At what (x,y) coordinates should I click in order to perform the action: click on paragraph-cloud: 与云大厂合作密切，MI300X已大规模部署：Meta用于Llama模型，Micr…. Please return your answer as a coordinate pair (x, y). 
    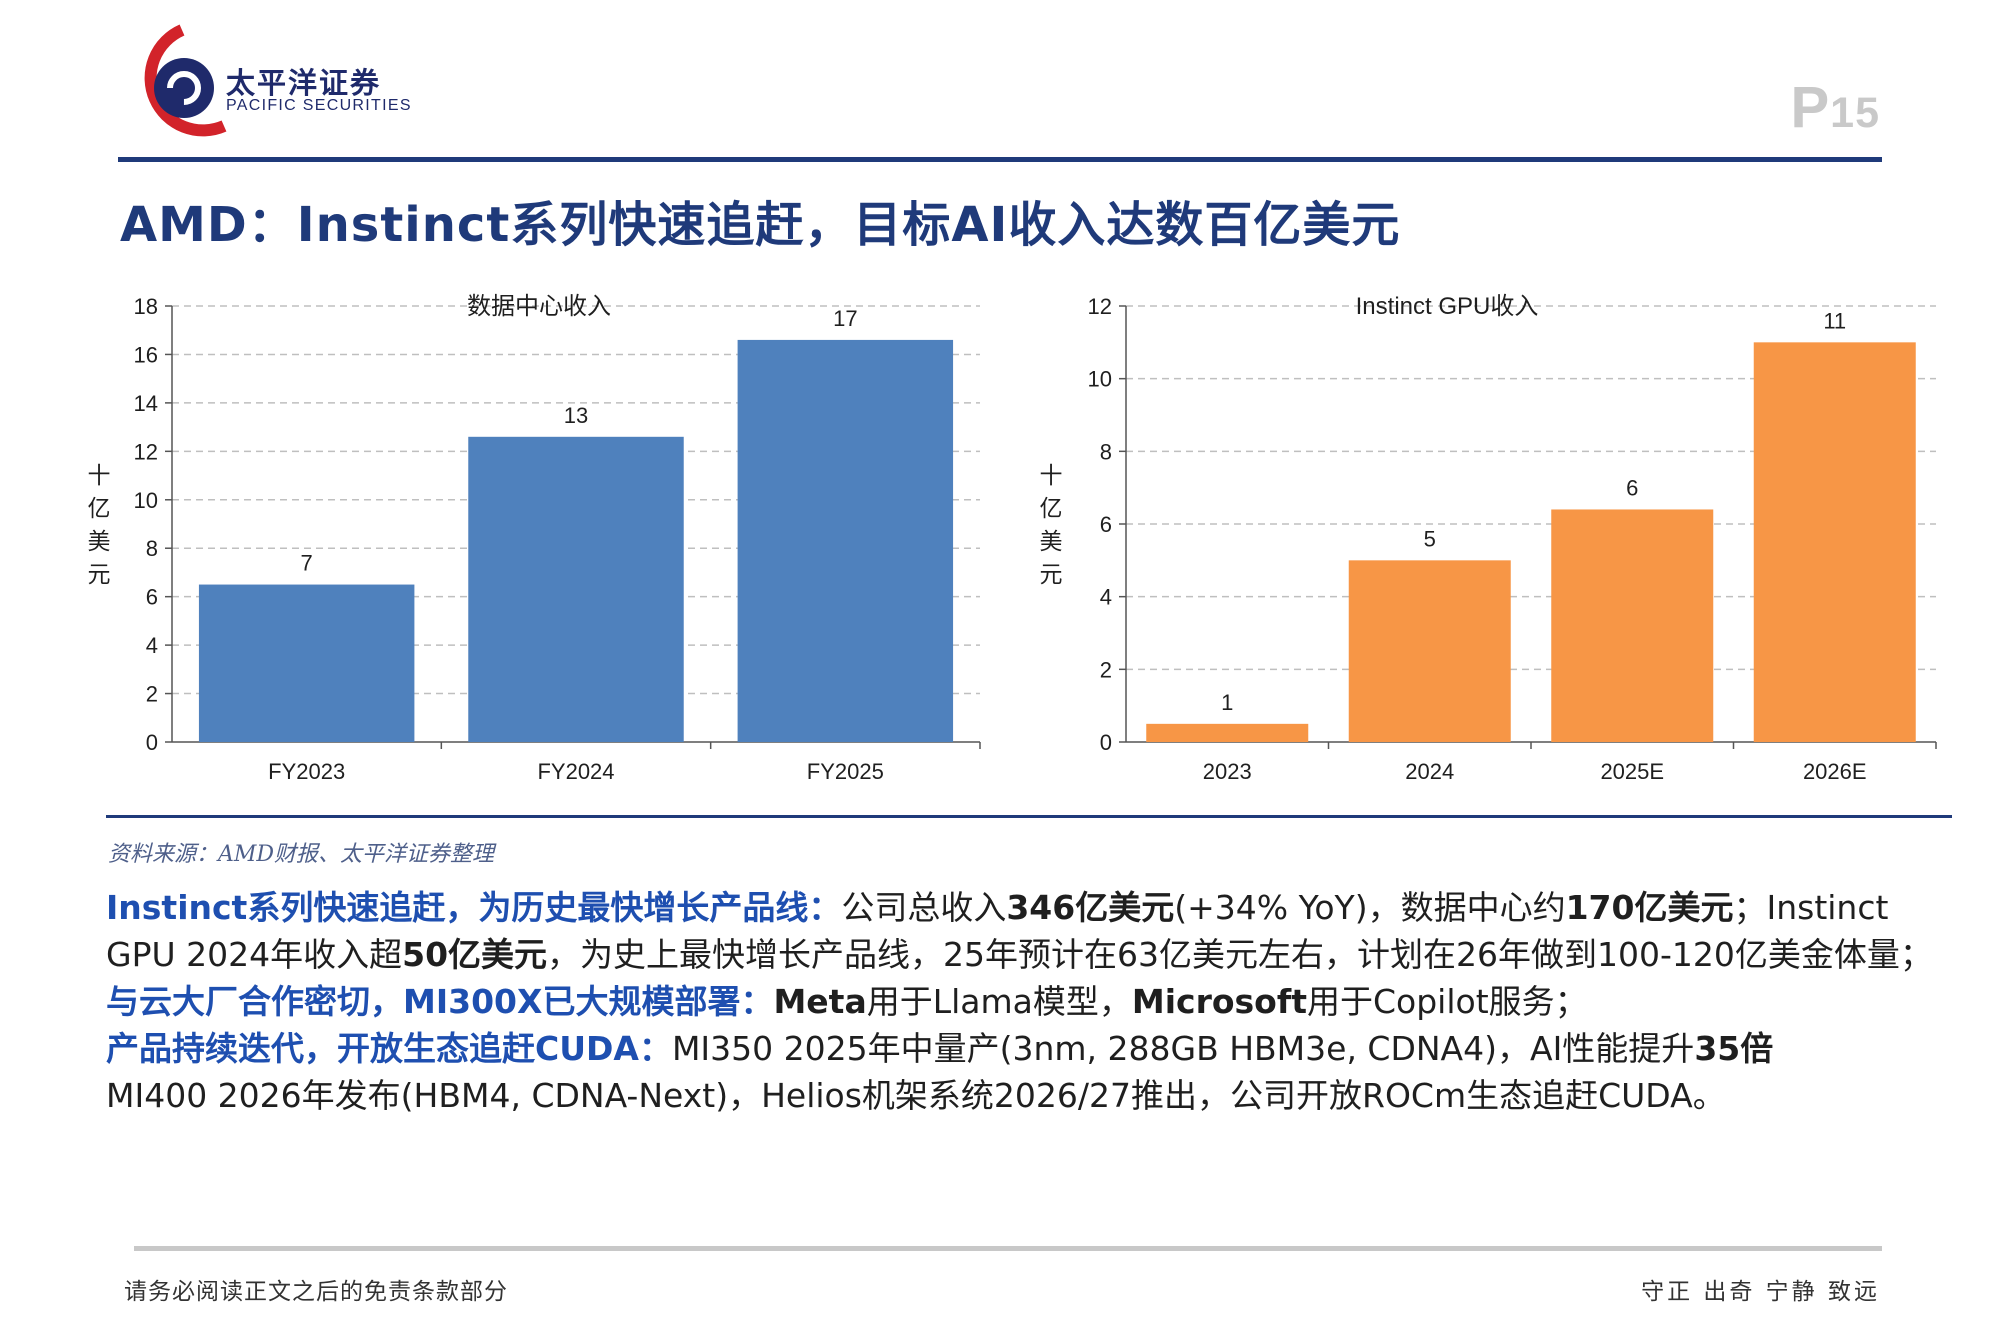
    Looking at the image, I should click on (1031, 1001).